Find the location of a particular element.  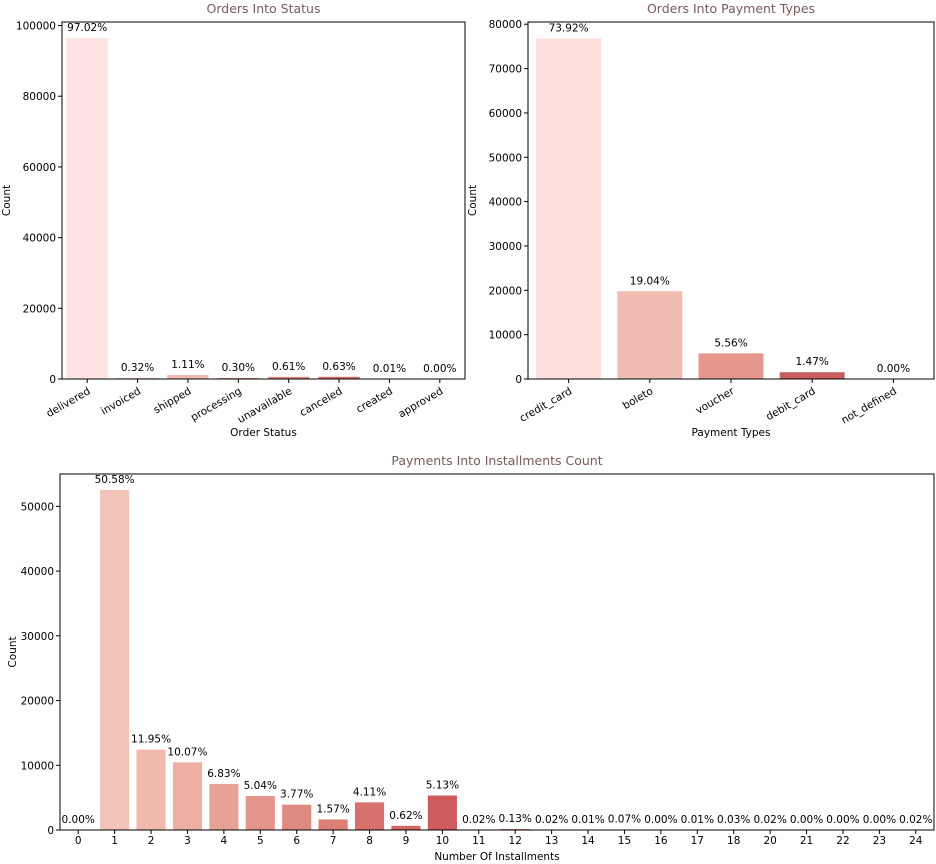

x-tick-label: not_defined is located at coordinates (869, 405).